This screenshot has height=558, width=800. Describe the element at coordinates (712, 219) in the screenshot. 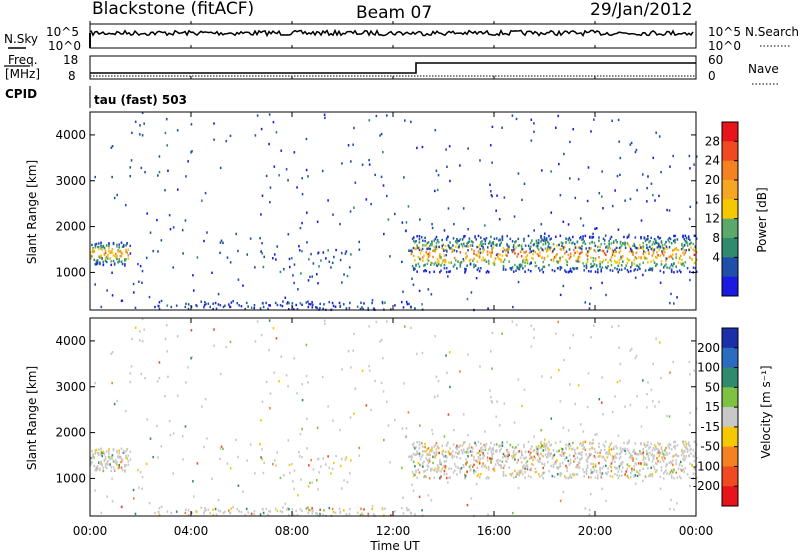

I see `power-colorbar-label: 12` at that location.